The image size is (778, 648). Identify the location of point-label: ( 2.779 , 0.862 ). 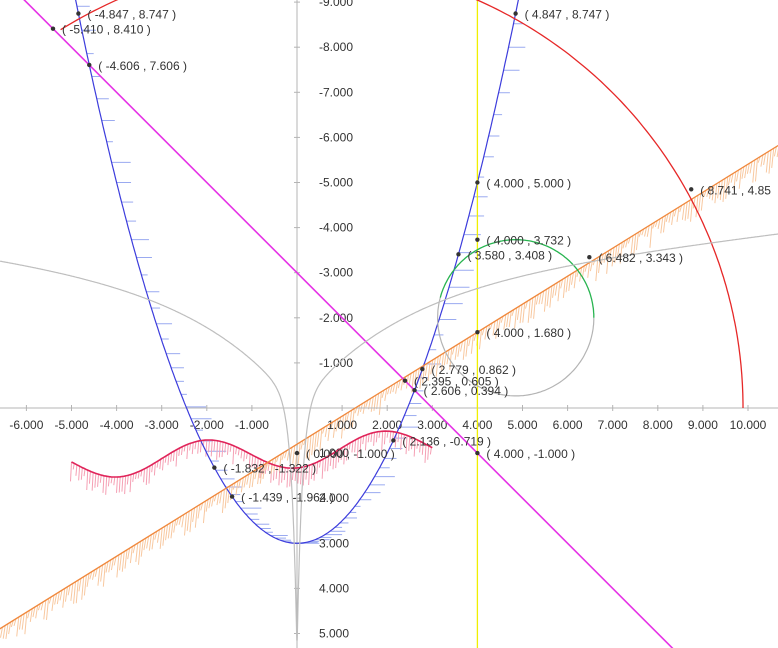
(473, 370).